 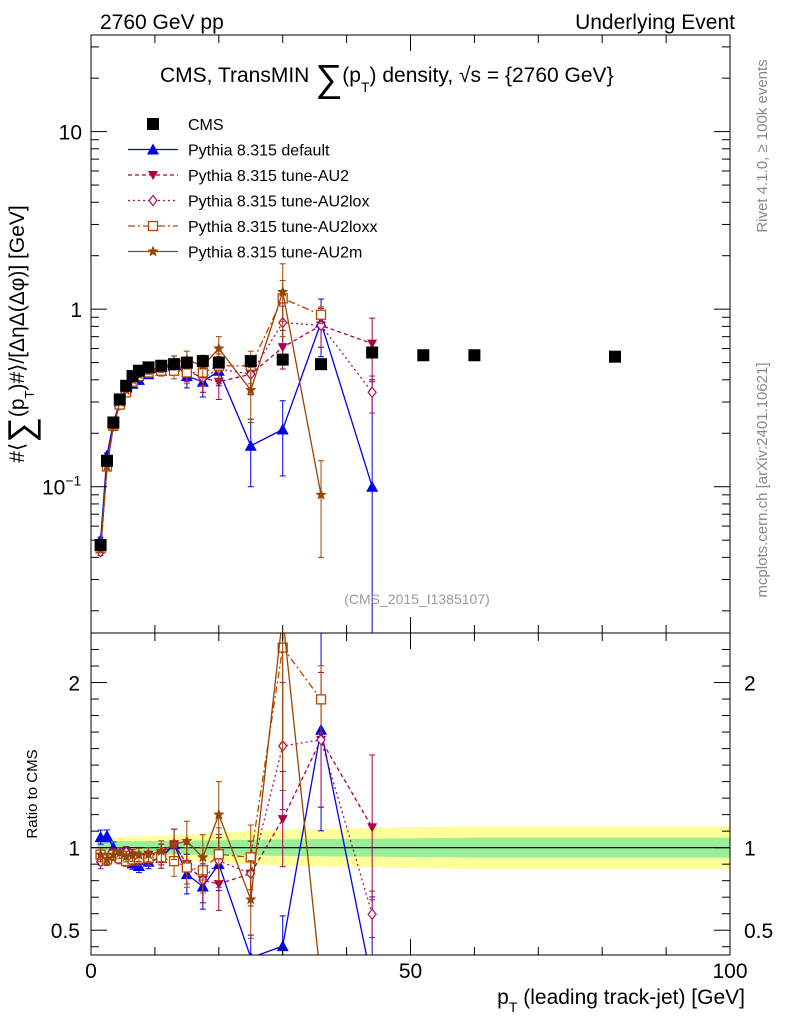 What do you see at coordinates (65, 931) in the screenshot?
I see `ratio-tick-label: 0.5` at bounding box center [65, 931].